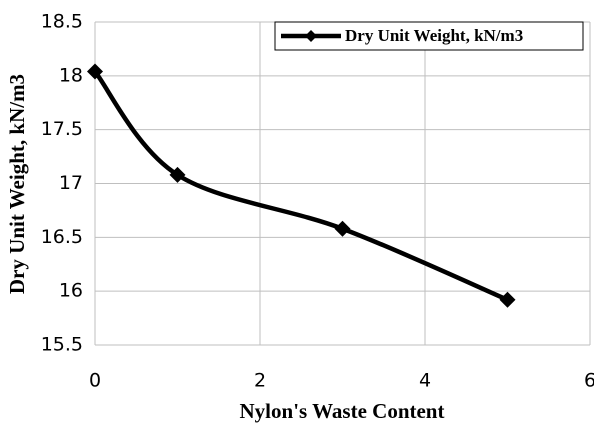  Describe the element at coordinates (62, 129) in the screenshot. I see `y-tick-label: 17.5` at that location.